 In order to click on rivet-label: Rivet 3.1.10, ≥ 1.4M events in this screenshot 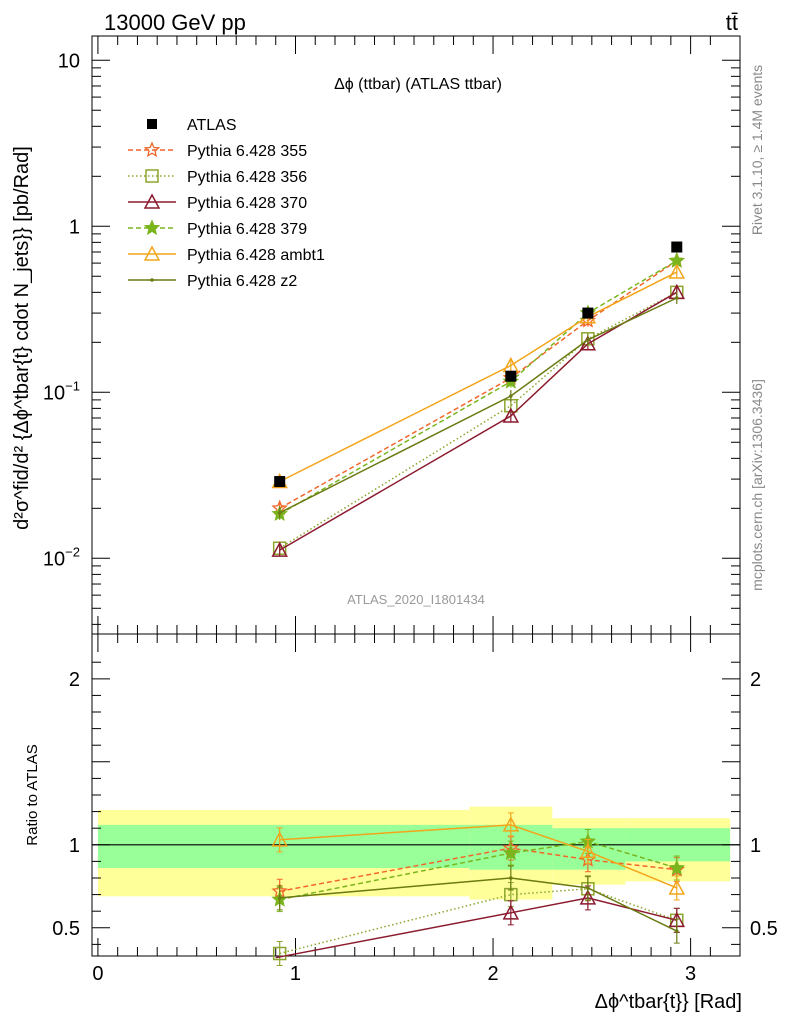, I will do `click(757, 150)`.